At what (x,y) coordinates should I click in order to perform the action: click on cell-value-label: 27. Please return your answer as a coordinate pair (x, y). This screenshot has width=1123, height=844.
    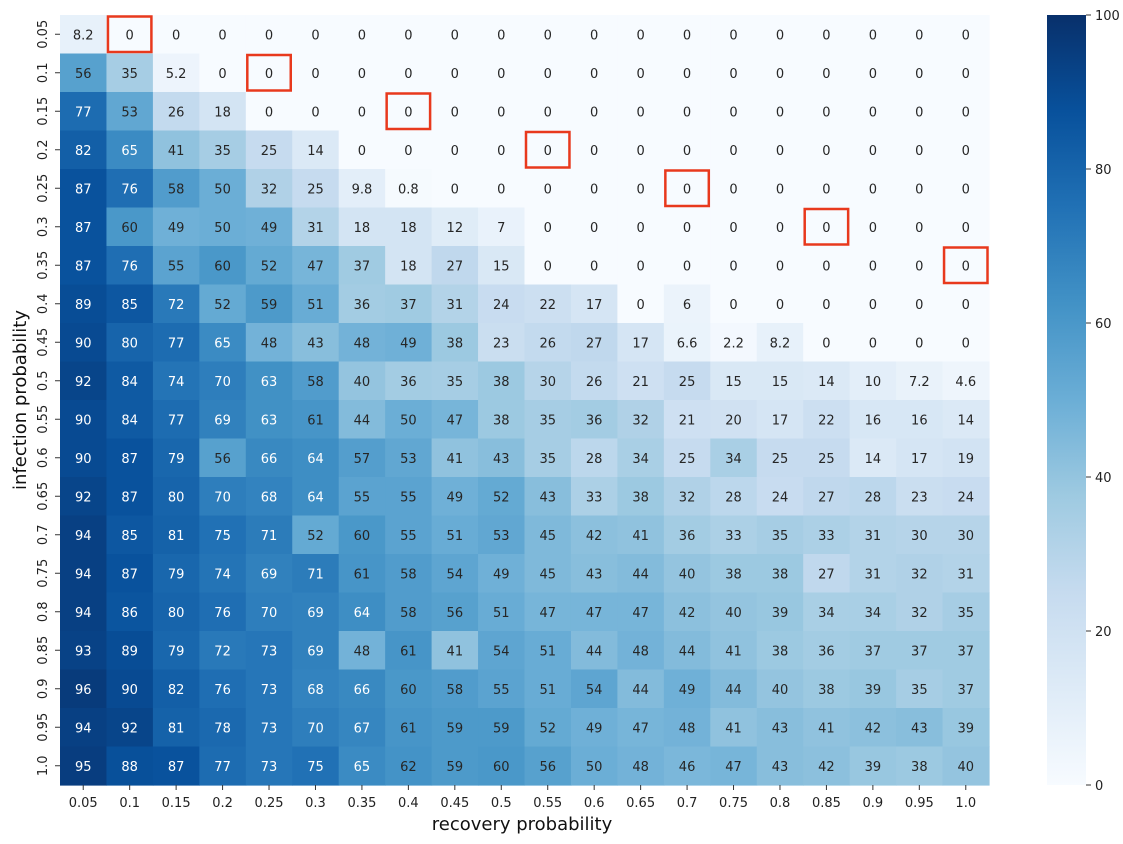
    Looking at the image, I should click on (455, 266).